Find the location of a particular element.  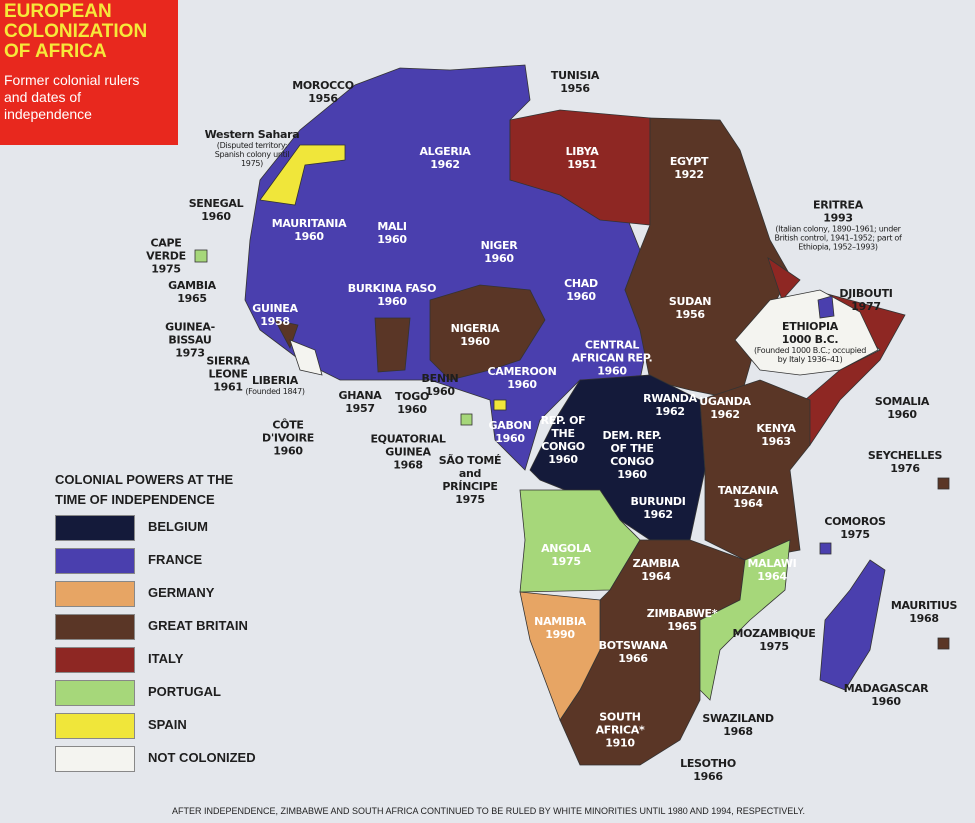

independence-year: 1957 is located at coordinates (360, 408).